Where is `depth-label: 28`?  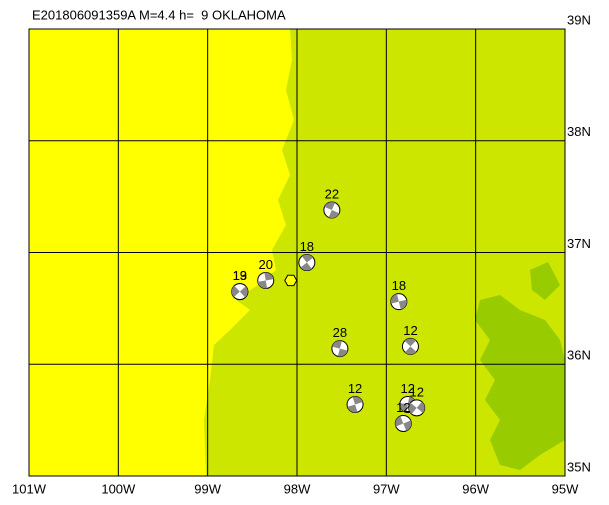 depth-label: 28 is located at coordinates (340, 332).